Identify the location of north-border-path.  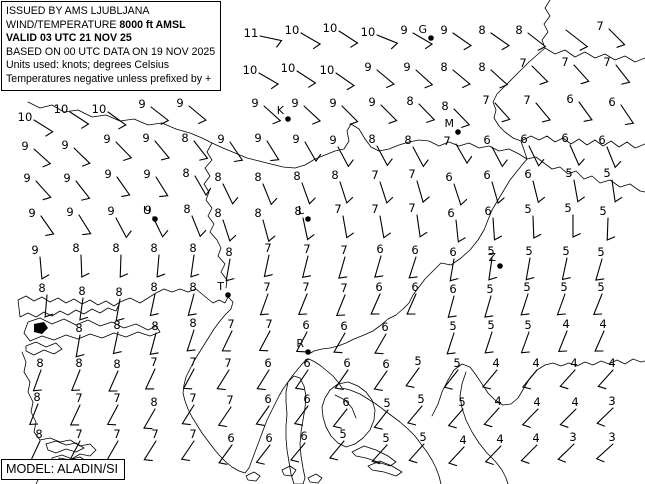
(277, 135).